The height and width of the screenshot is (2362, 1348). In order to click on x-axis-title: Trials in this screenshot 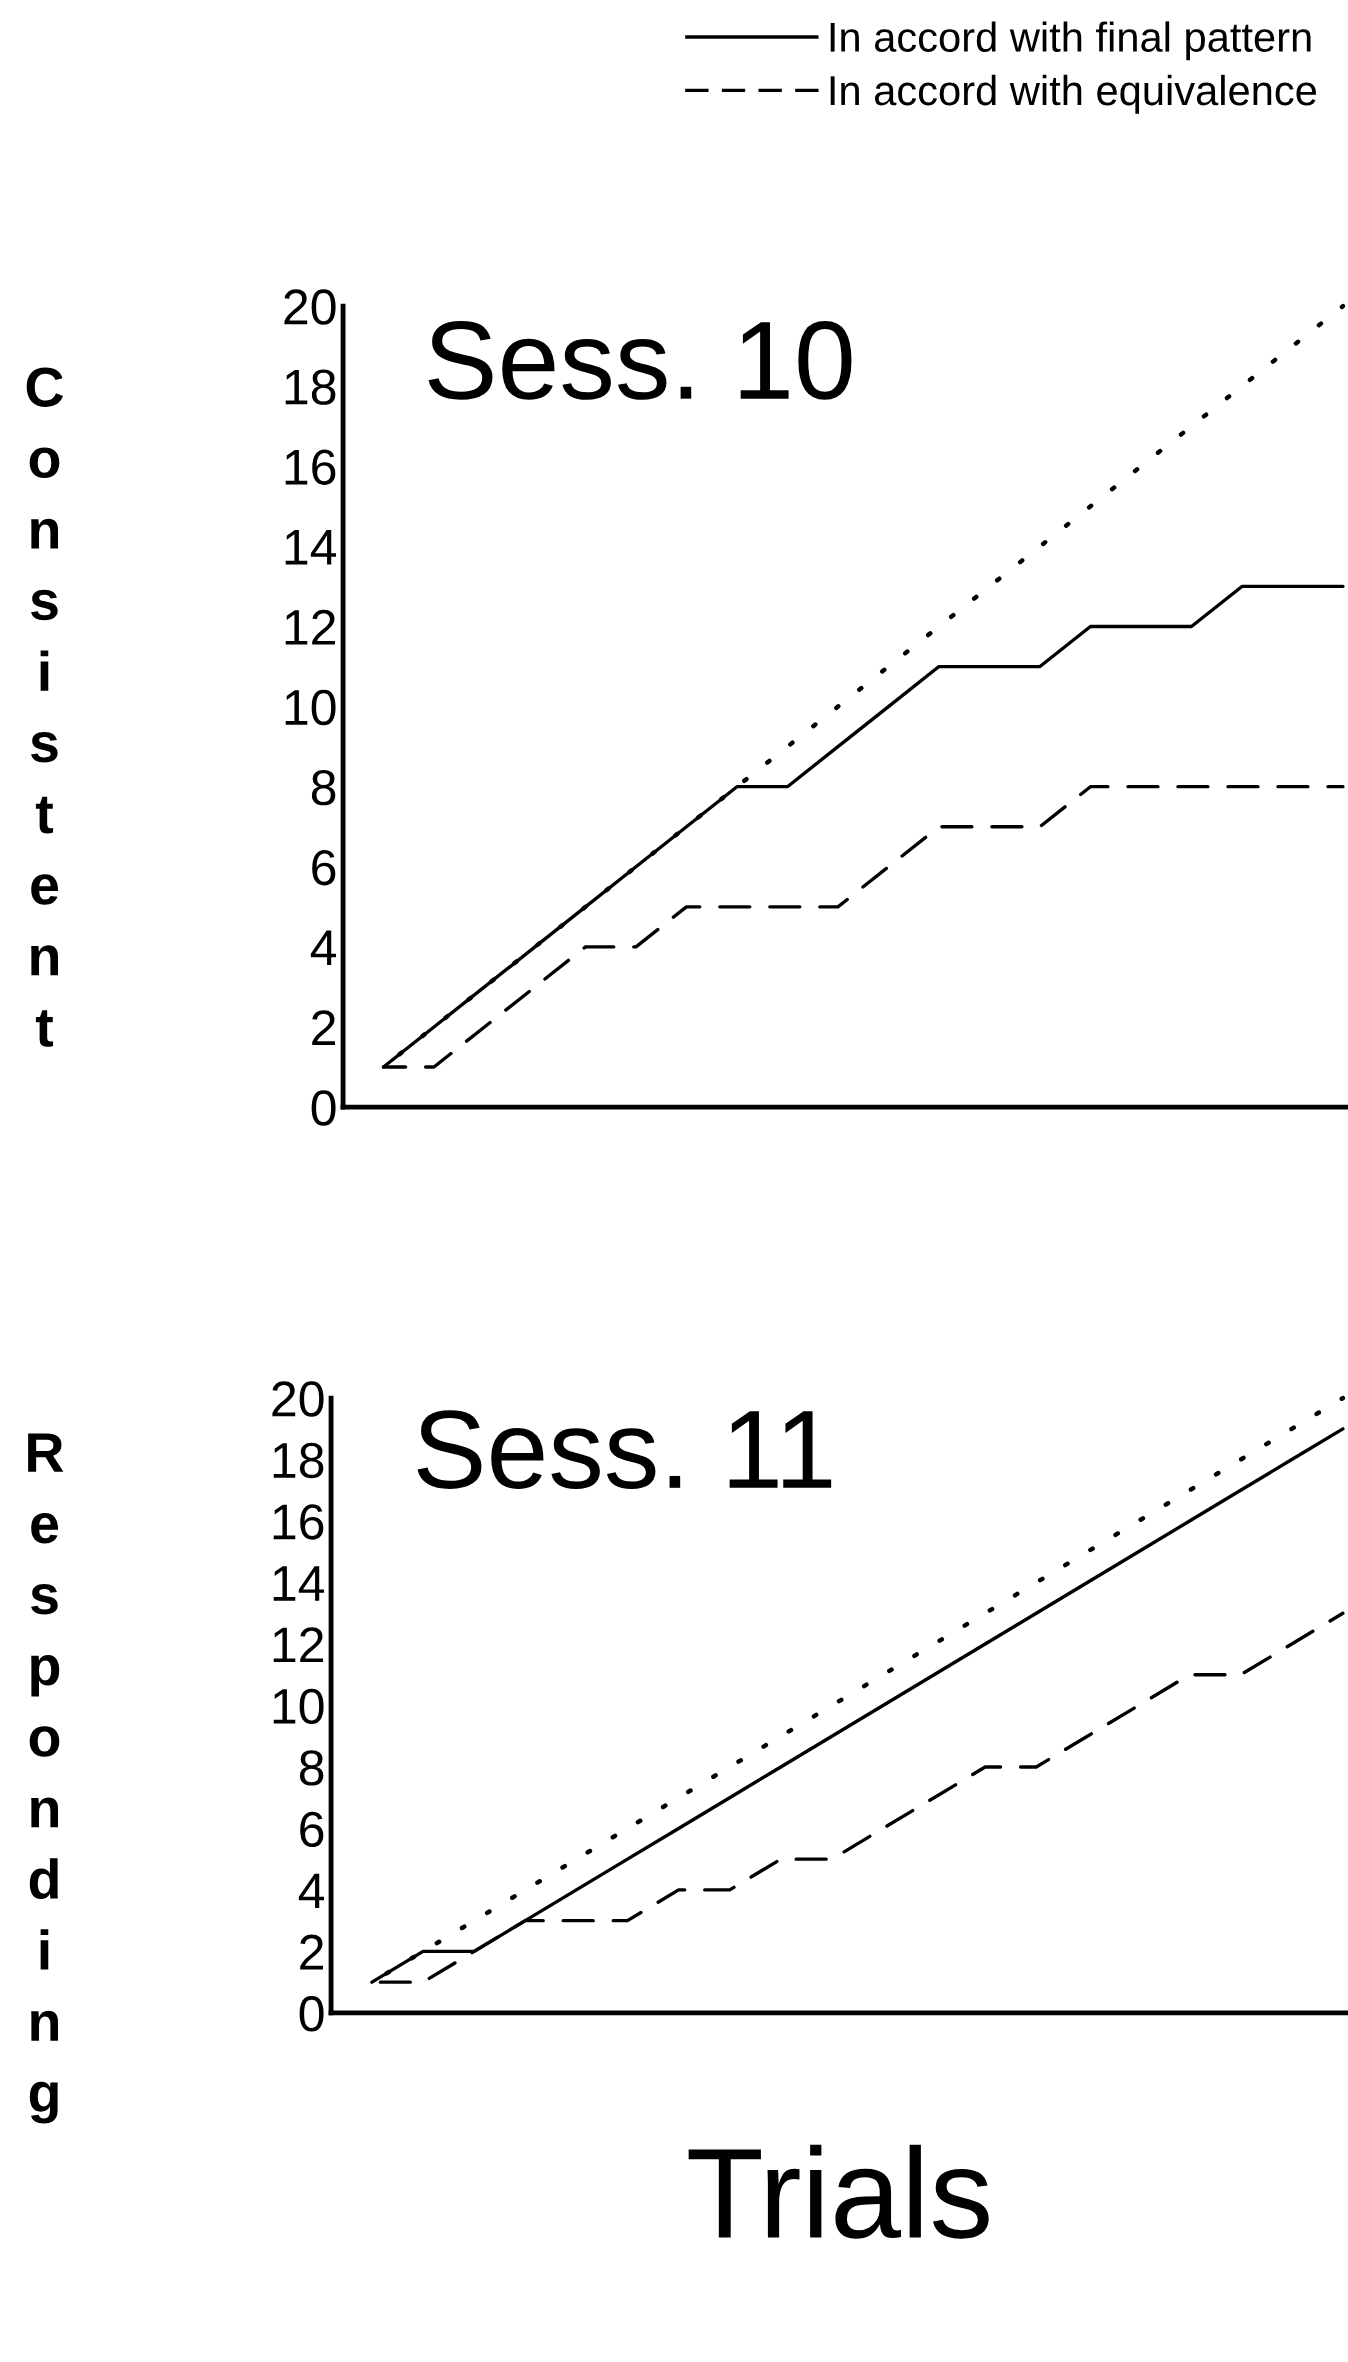, I will do `click(838, 2191)`.